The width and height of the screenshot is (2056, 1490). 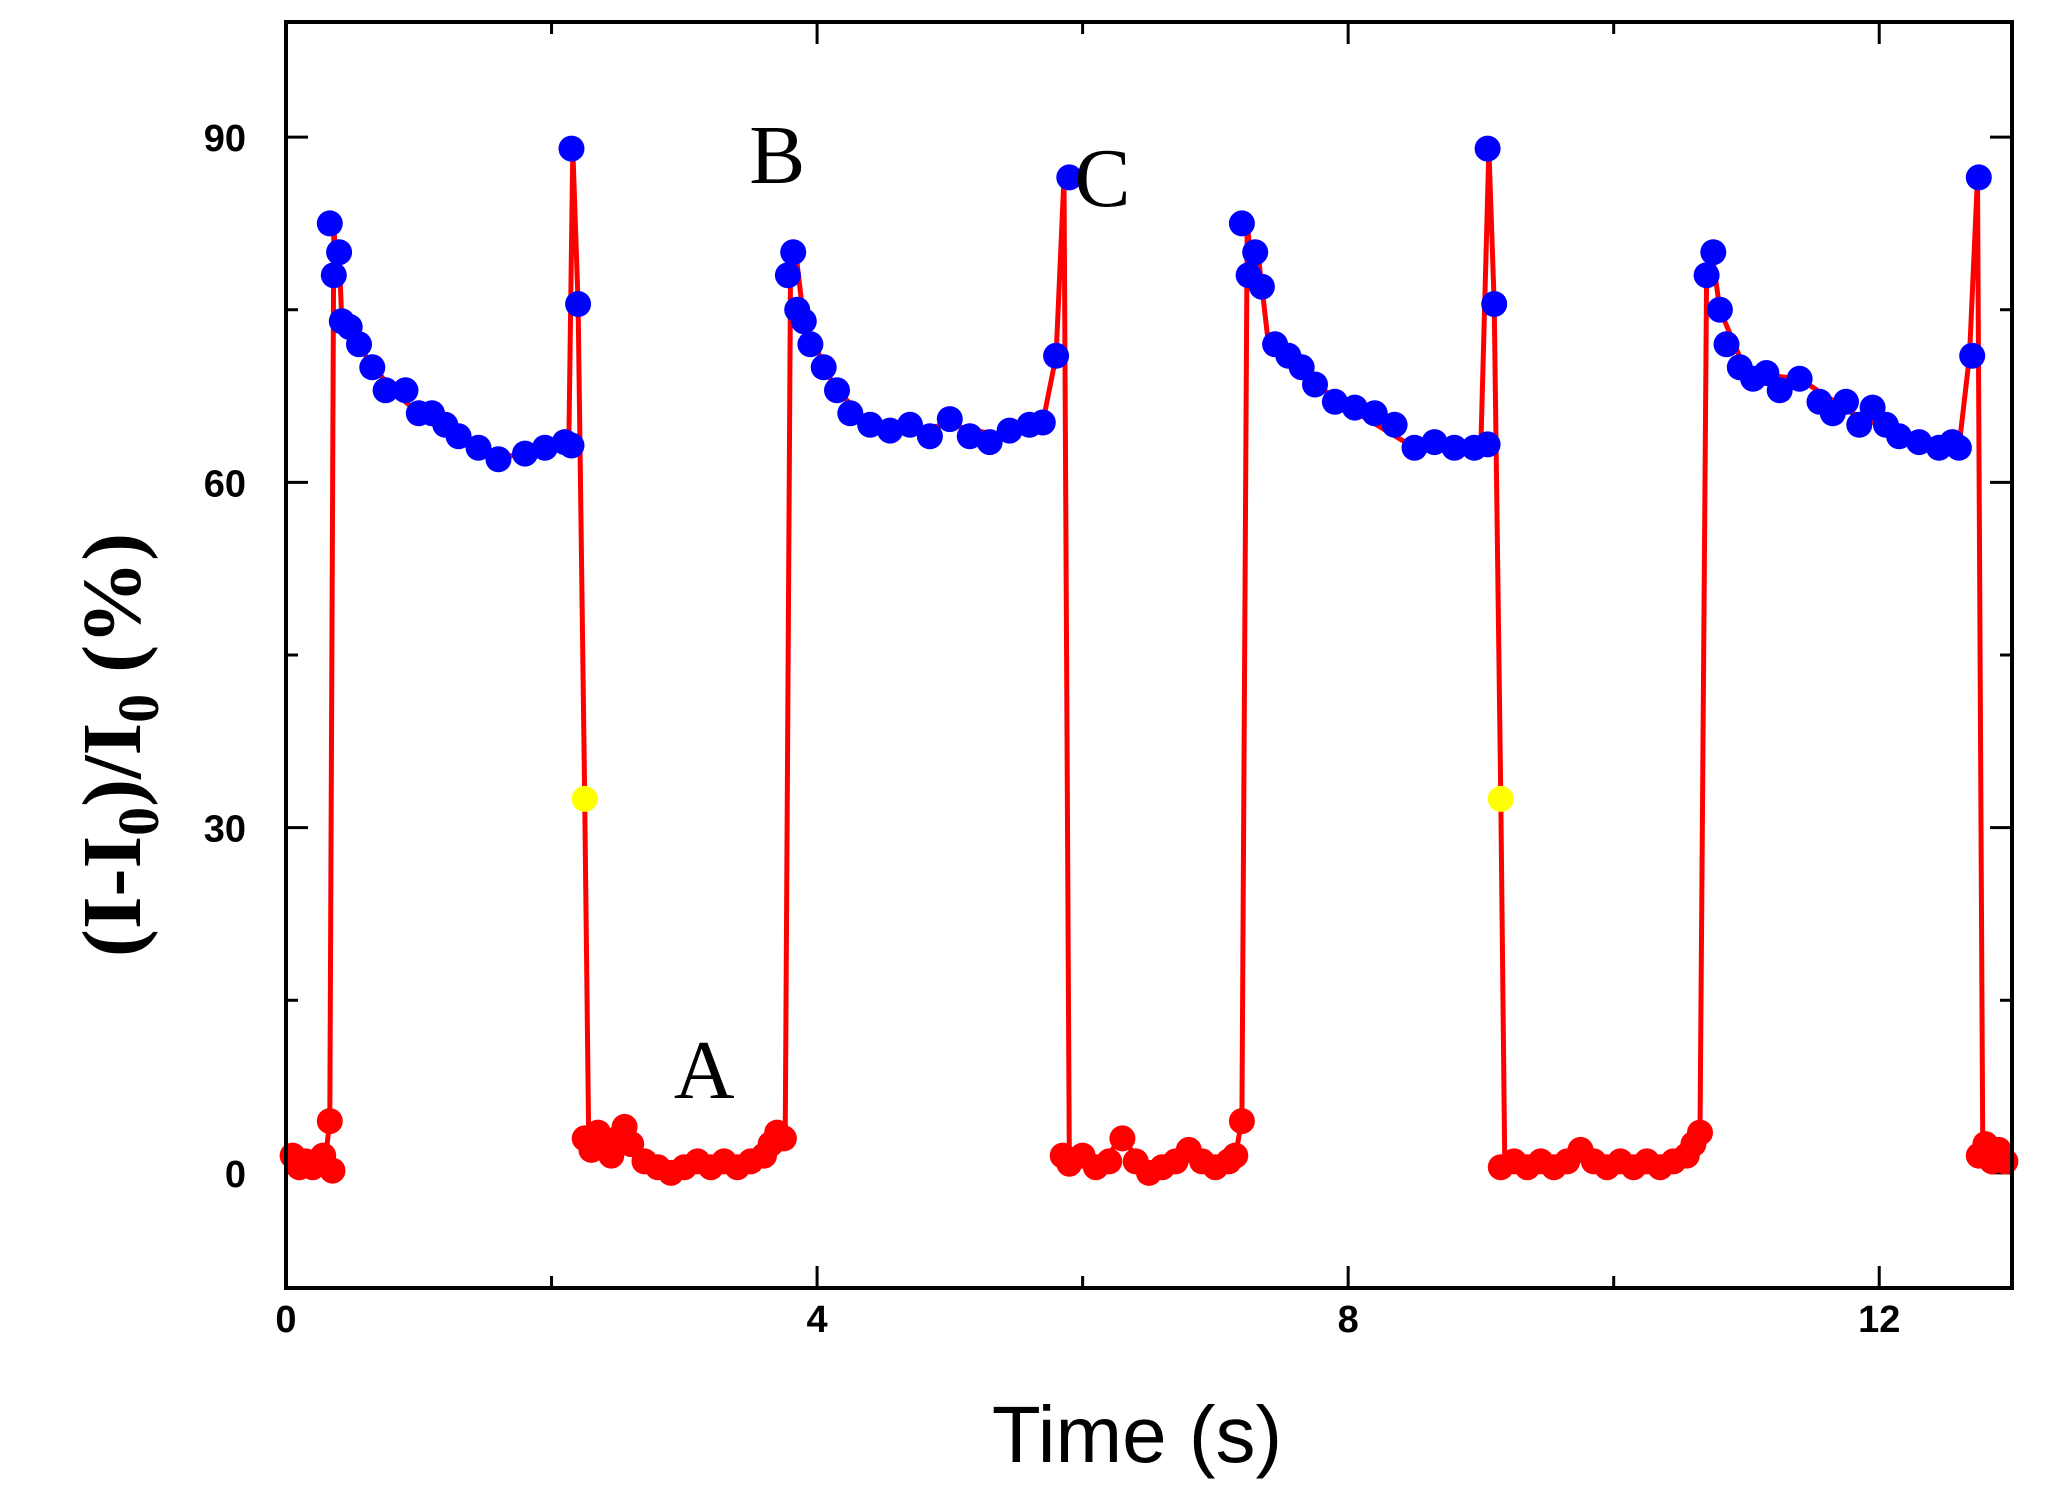 I want to click on y-axis-title: (I-I0)/I0 (%), so click(x=118, y=745).